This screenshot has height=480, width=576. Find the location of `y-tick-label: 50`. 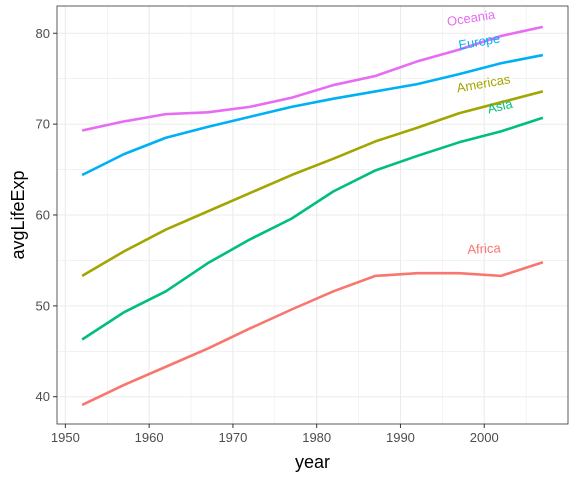

y-tick-label: 50 is located at coordinates (43, 305).